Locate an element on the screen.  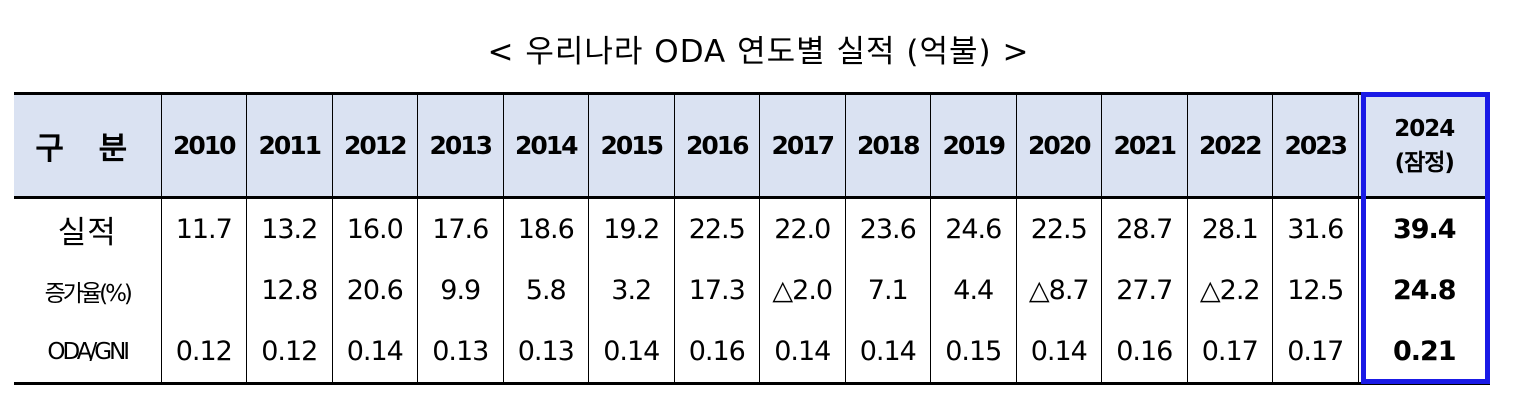
table-cell: 24.6 is located at coordinates (973, 228).